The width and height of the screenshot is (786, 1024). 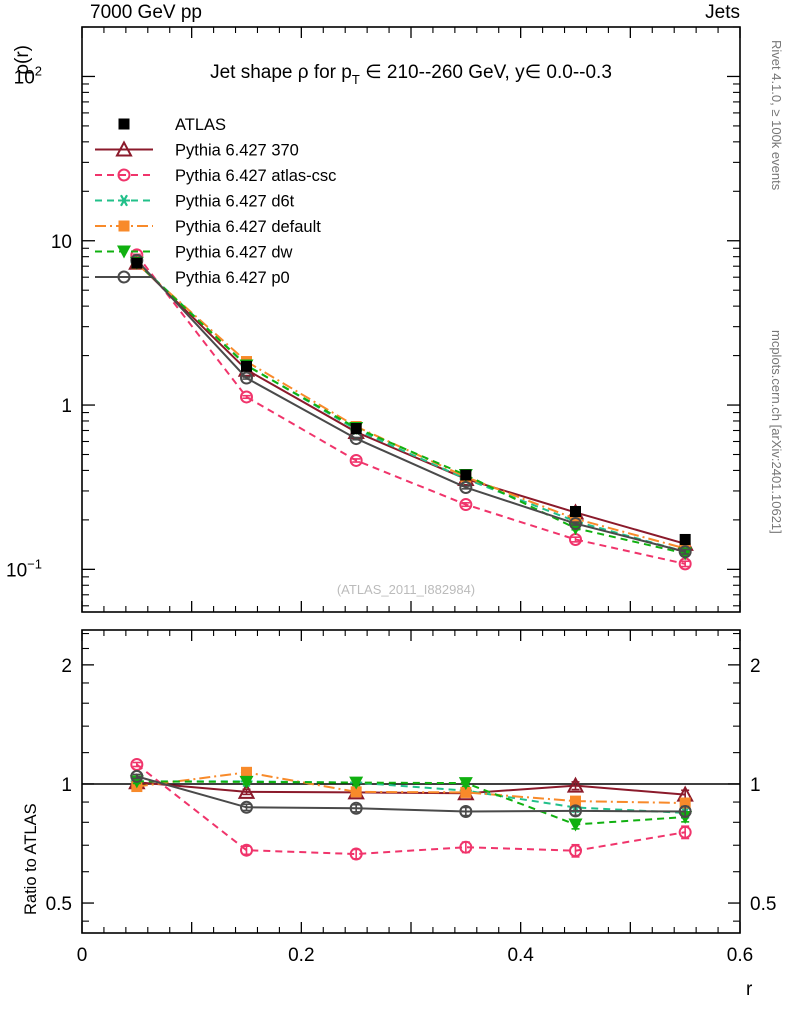 I want to click on legend-label: Pythia 6.427 370, so click(x=237, y=151).